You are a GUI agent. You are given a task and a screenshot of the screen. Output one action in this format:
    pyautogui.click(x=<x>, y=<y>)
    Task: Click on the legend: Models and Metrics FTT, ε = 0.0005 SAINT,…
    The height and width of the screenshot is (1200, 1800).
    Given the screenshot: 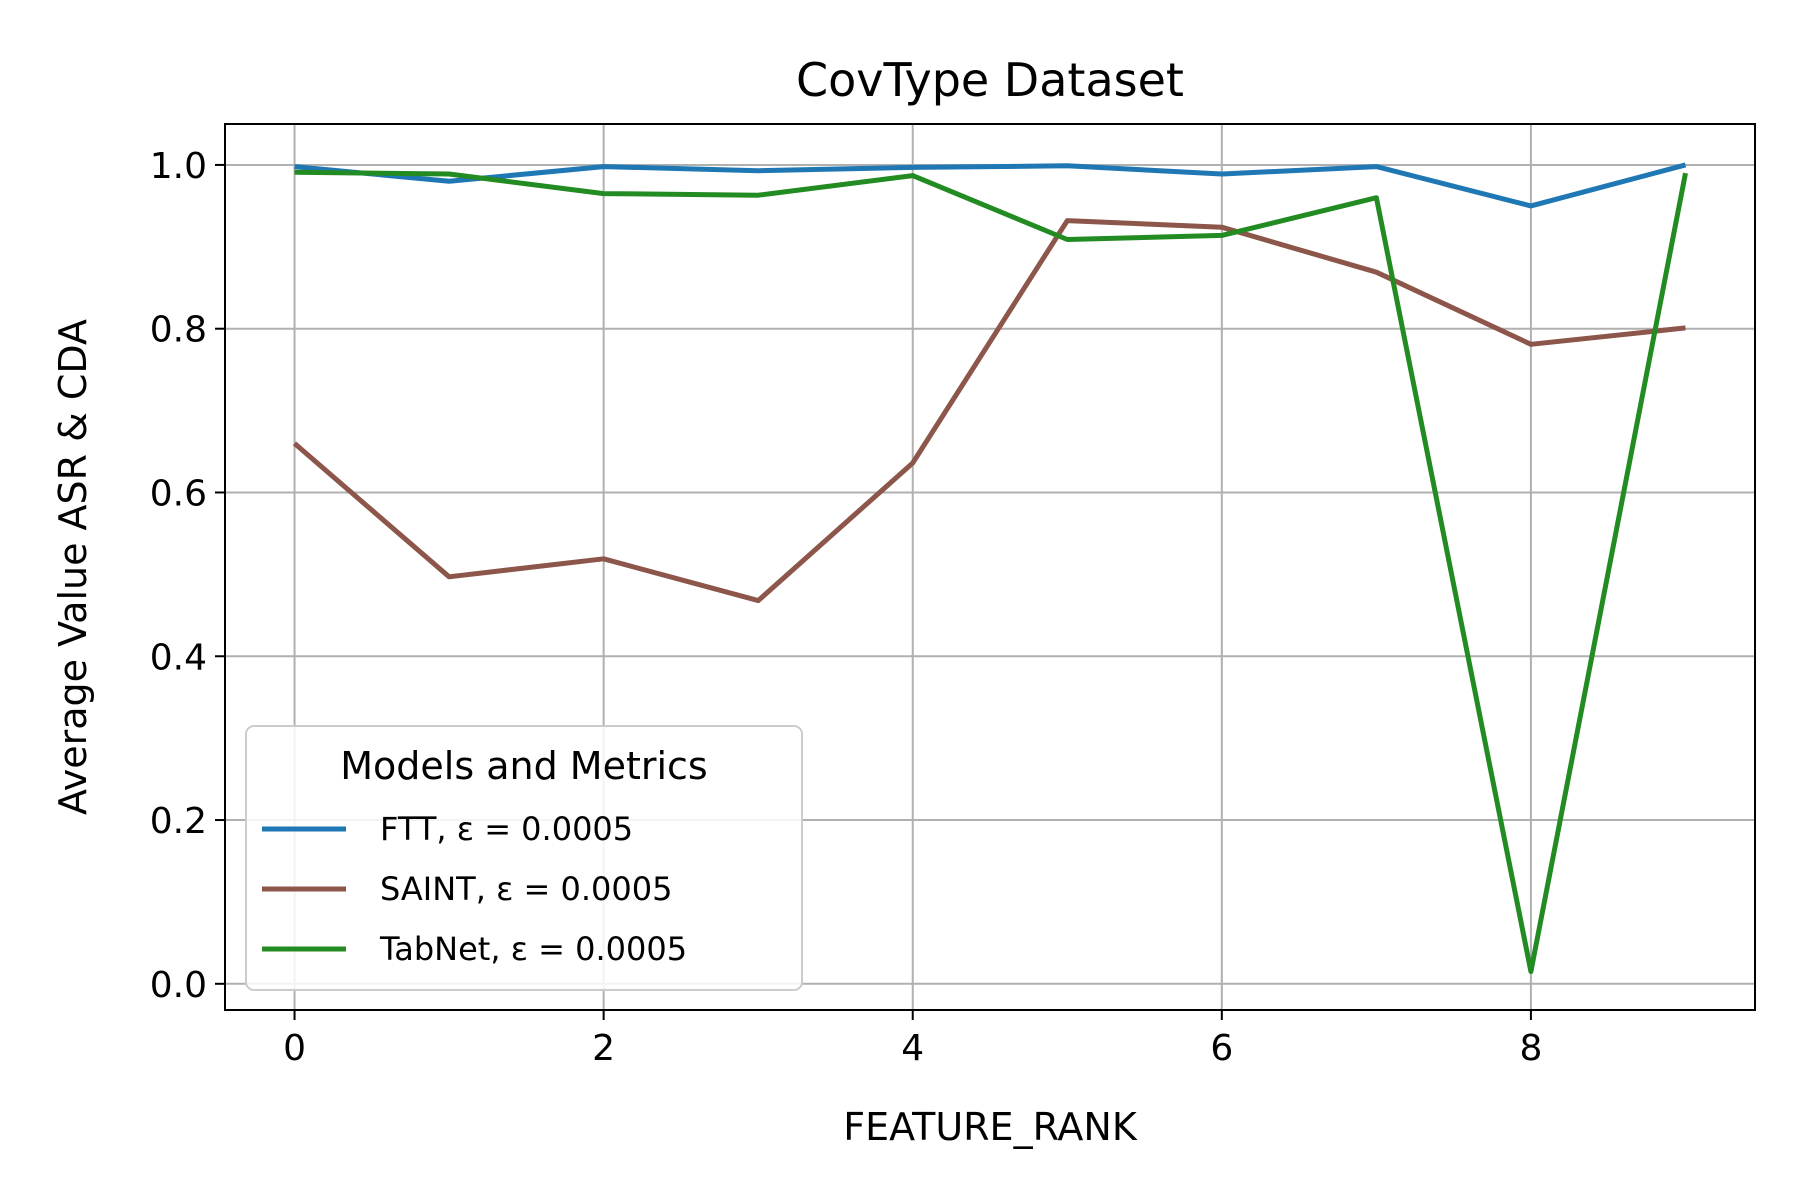 What is the action you would take?
    pyautogui.click(x=524, y=858)
    